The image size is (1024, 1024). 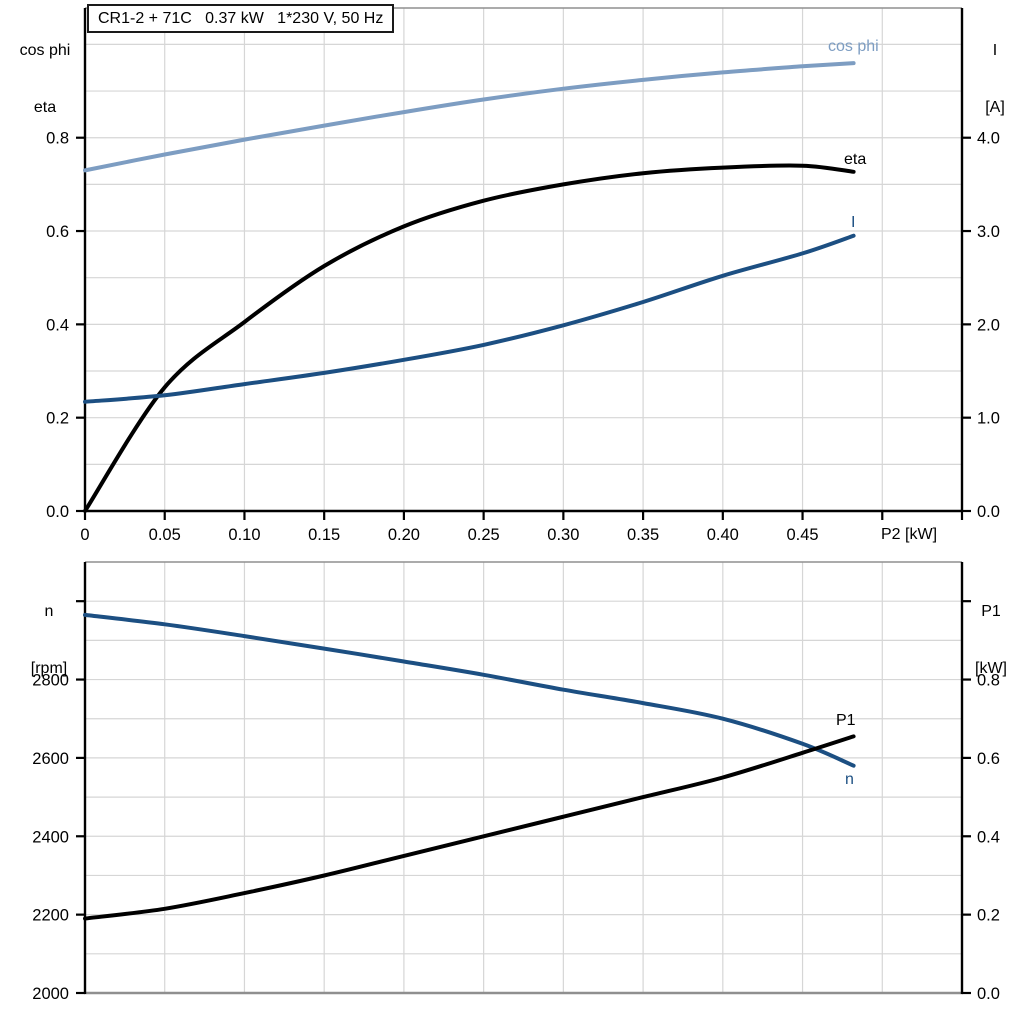 I want to click on bottom-left-axis-title: n [rpm], so click(x=49, y=640).